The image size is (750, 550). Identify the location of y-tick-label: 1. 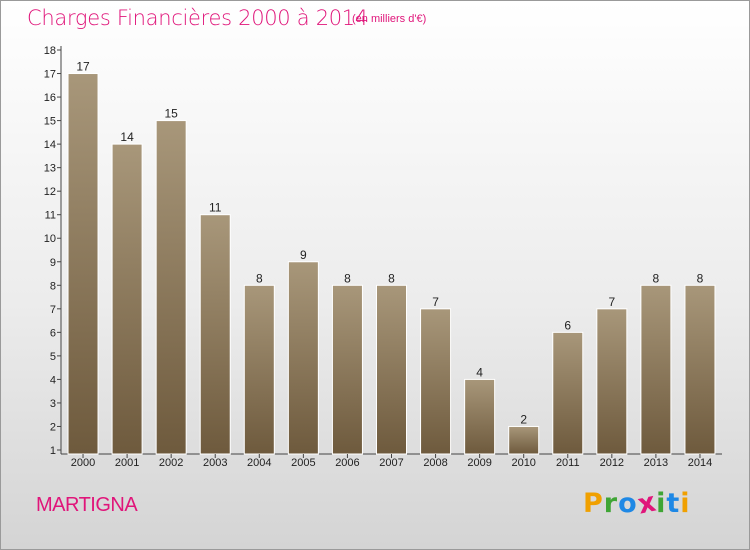
(53, 451).